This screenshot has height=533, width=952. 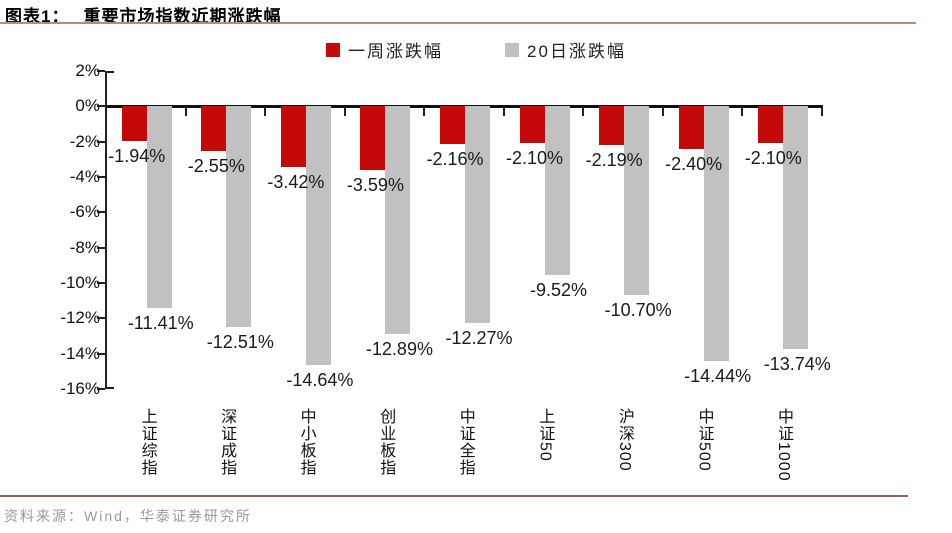 What do you see at coordinates (87, 70) in the screenshot?
I see `y-axis-tick-label: 2%` at bounding box center [87, 70].